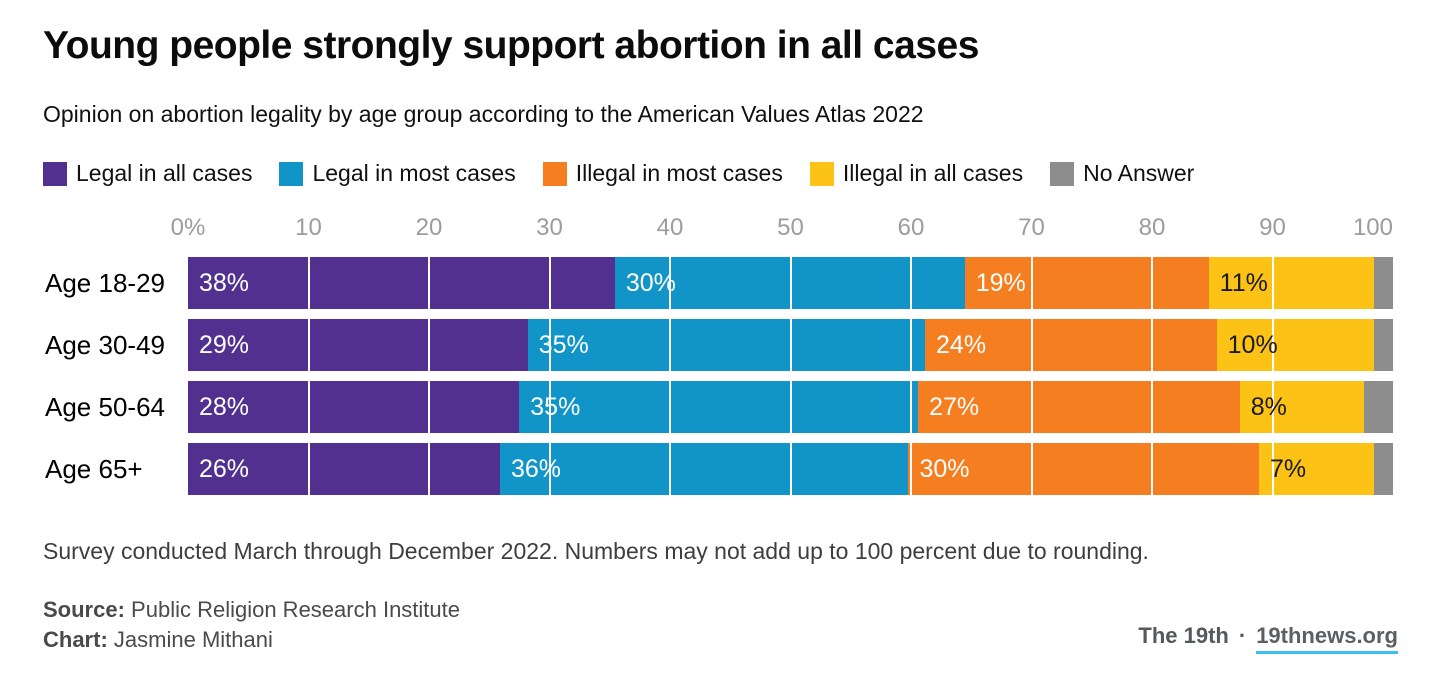 This screenshot has height=687, width=1456. What do you see at coordinates (105, 282) in the screenshot?
I see `row-label: Age 18-29` at bounding box center [105, 282].